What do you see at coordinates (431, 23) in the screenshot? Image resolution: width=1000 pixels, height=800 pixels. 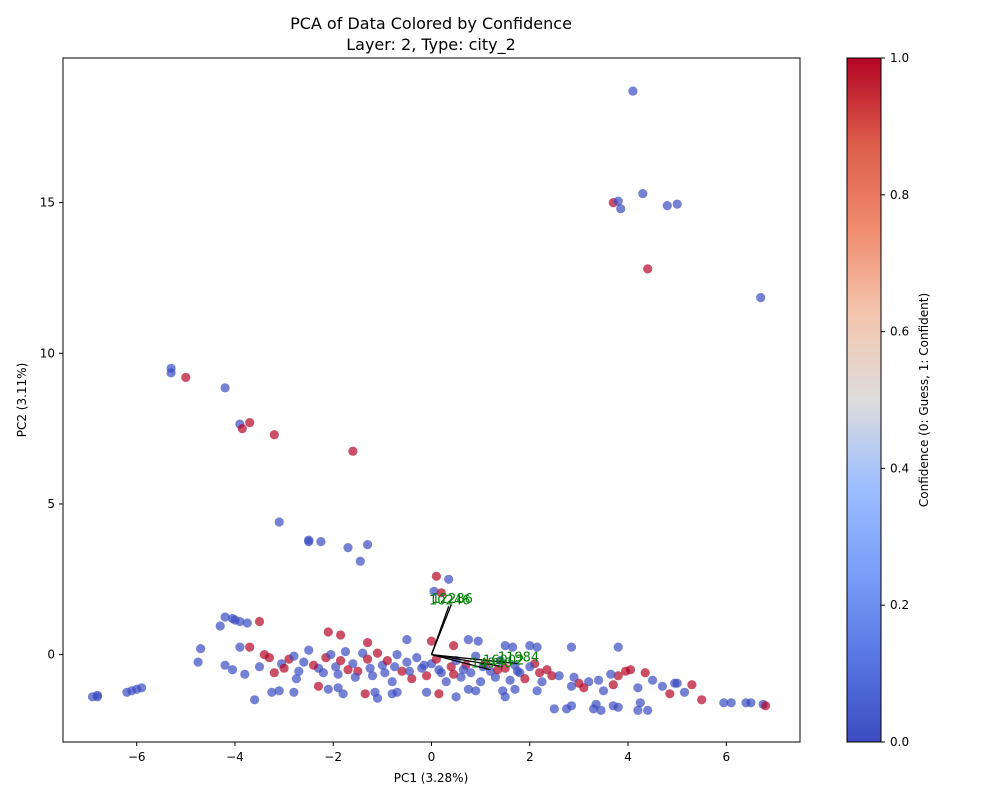 I see `chart-title: PCA of Data Colored by Confidence` at bounding box center [431, 23].